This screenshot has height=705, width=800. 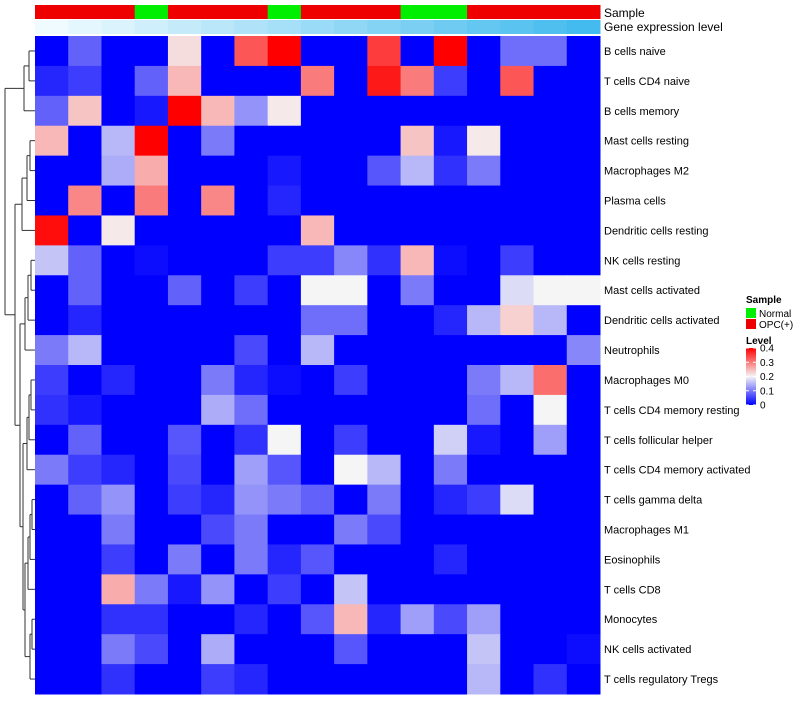 What do you see at coordinates (351, 81) in the screenshot?
I see `heatmap-cell-r2-c10` at bounding box center [351, 81].